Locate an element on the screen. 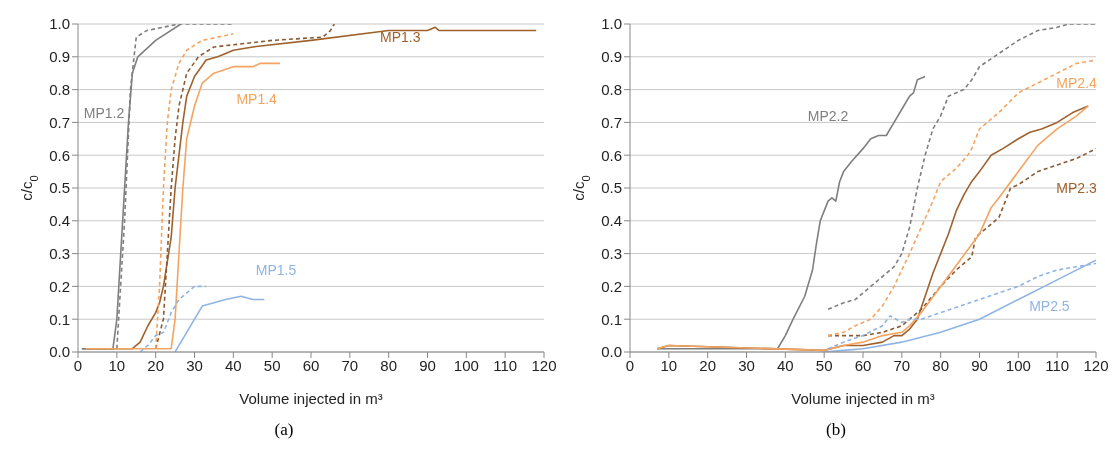 This screenshot has width=1120, height=461. series-label: MP1.2 is located at coordinates (104, 112).